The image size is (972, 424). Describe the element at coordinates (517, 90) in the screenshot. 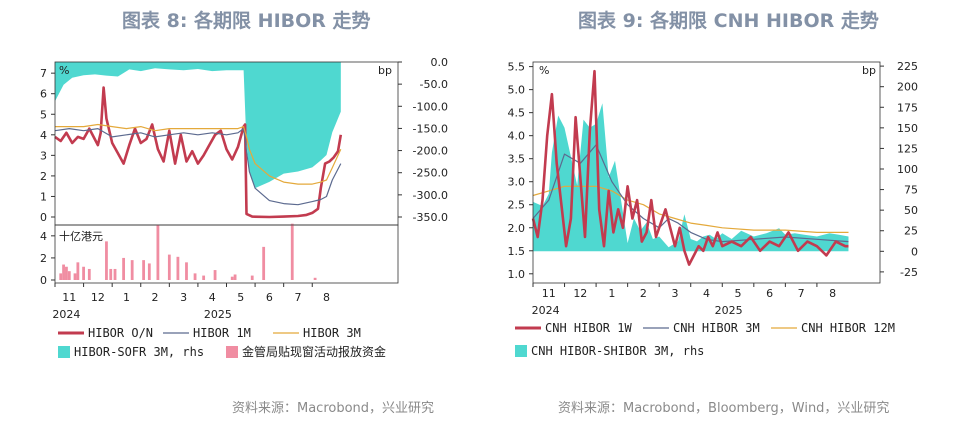

I see `left-tick-label: 5.0` at that location.